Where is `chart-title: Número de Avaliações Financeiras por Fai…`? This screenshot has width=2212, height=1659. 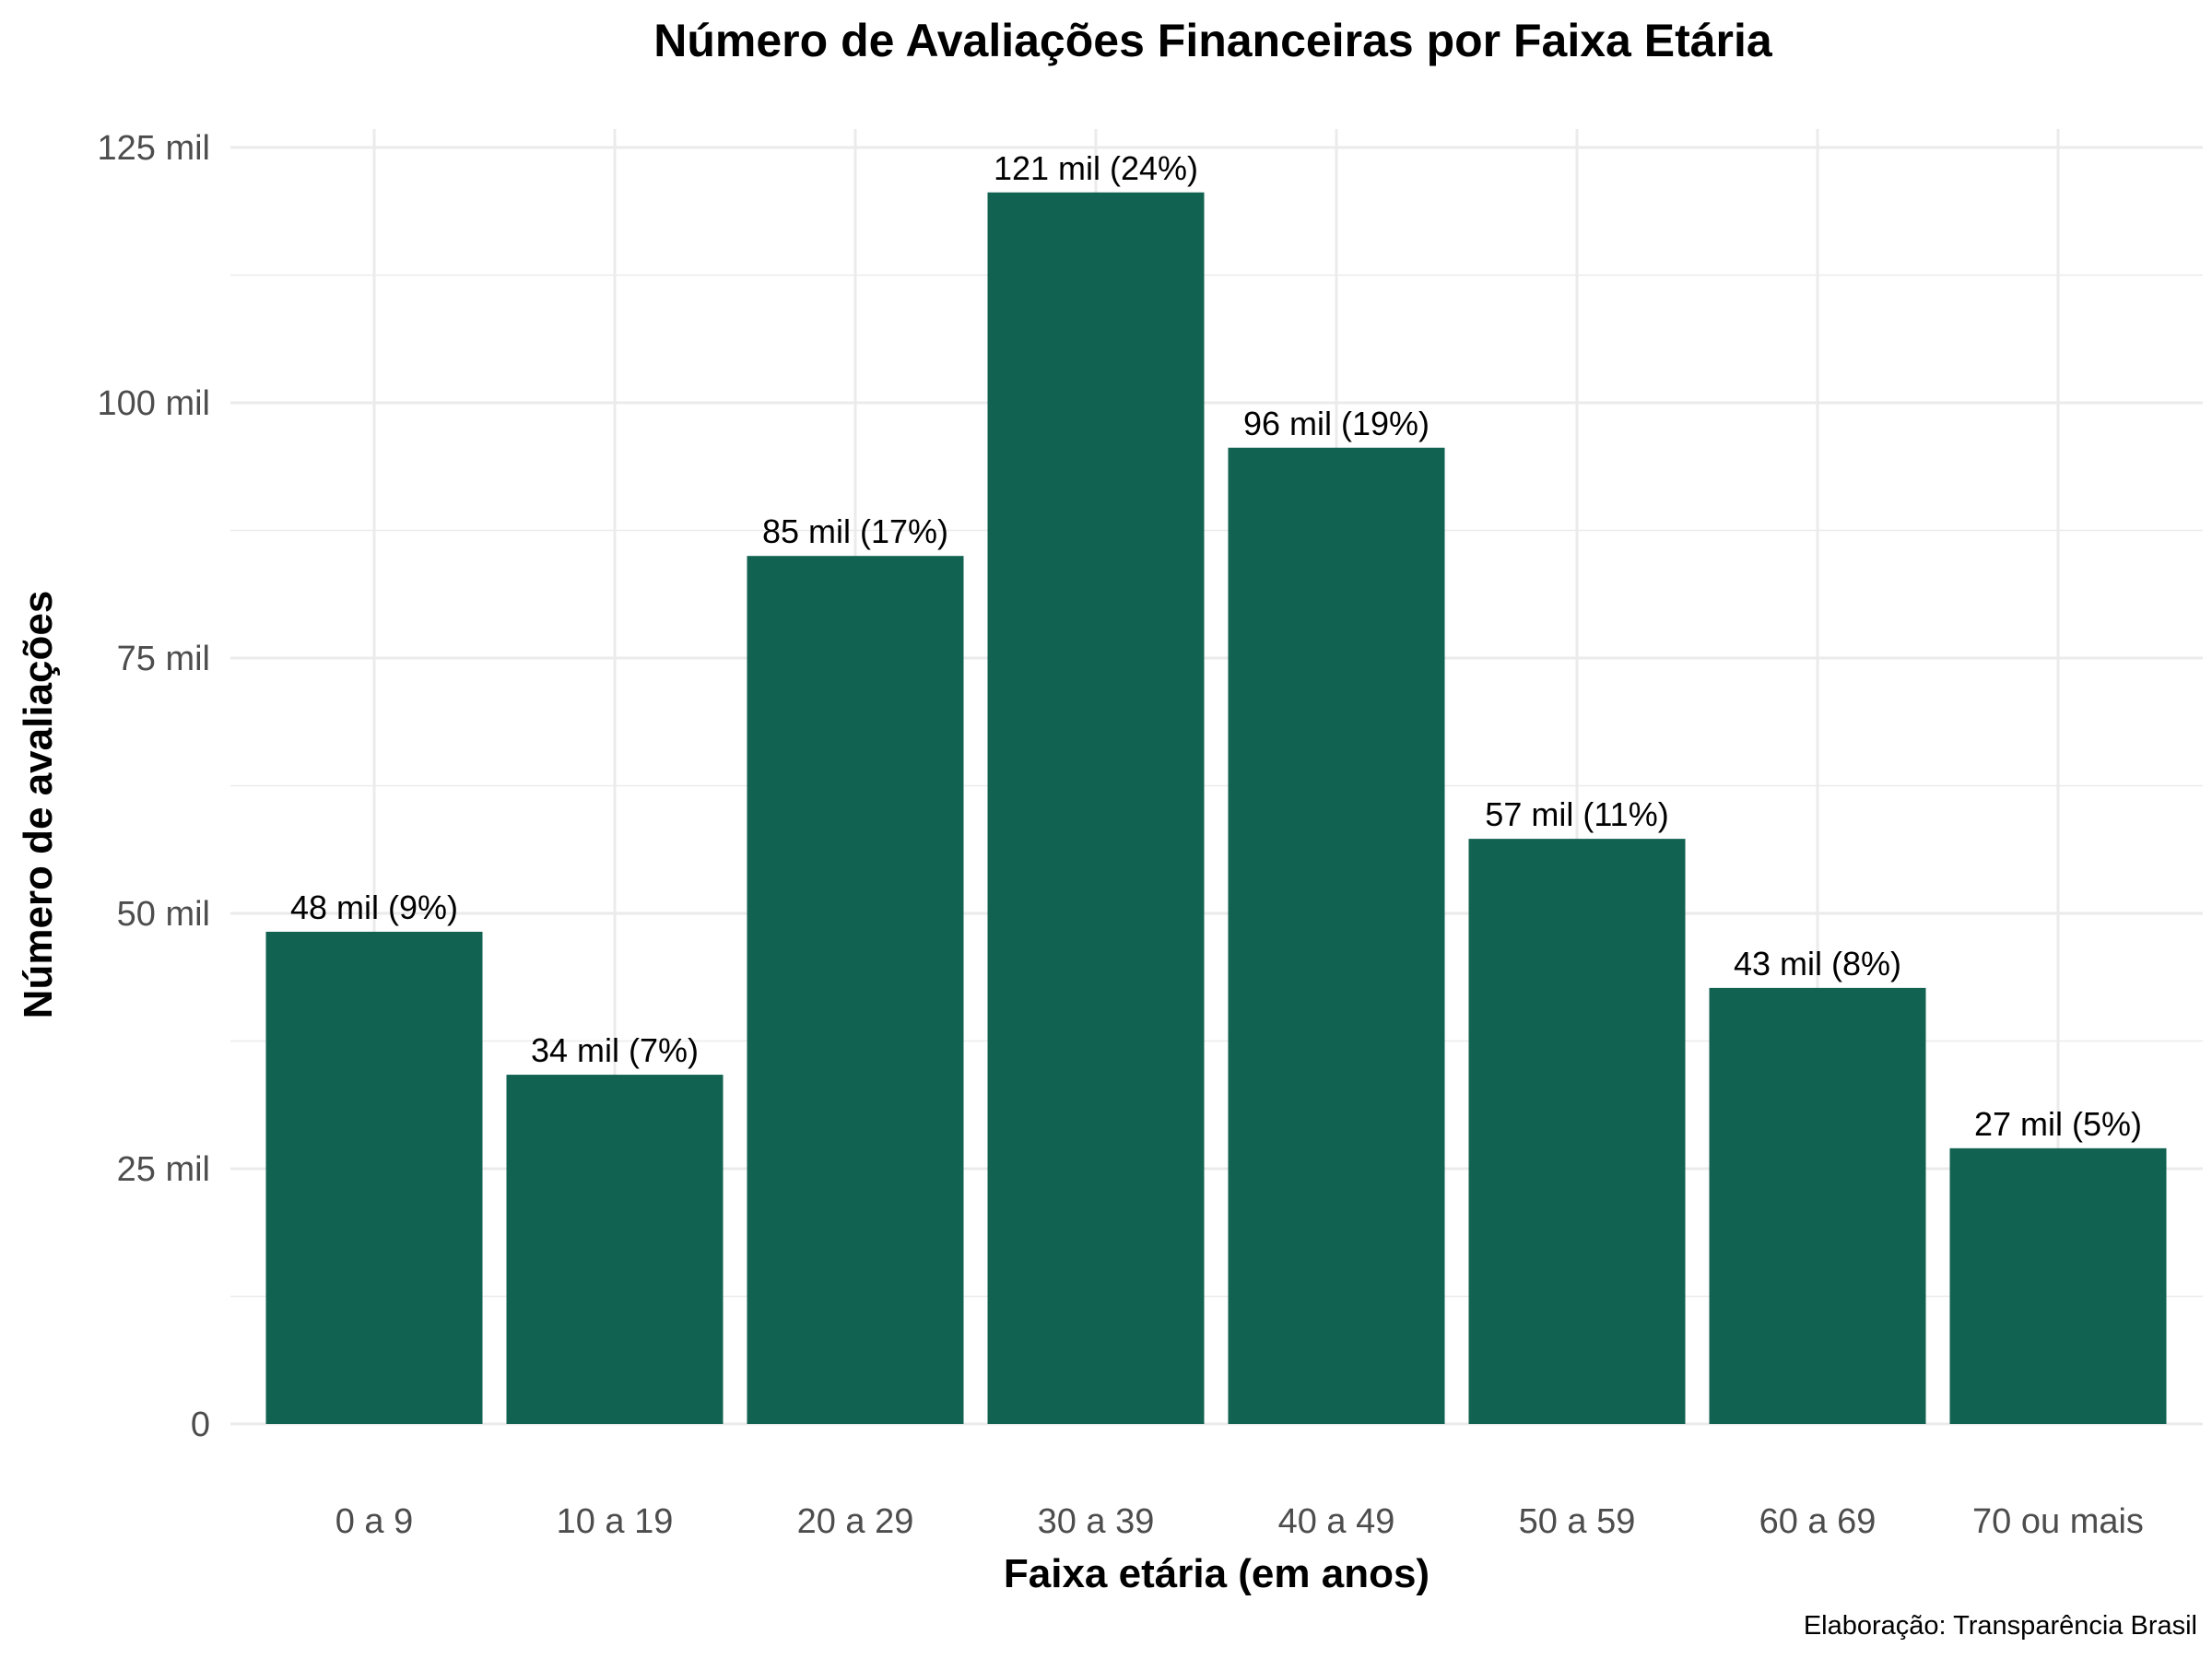
chart-title: Número de Avaliações Financeiras por Fai… is located at coordinates (1213, 40).